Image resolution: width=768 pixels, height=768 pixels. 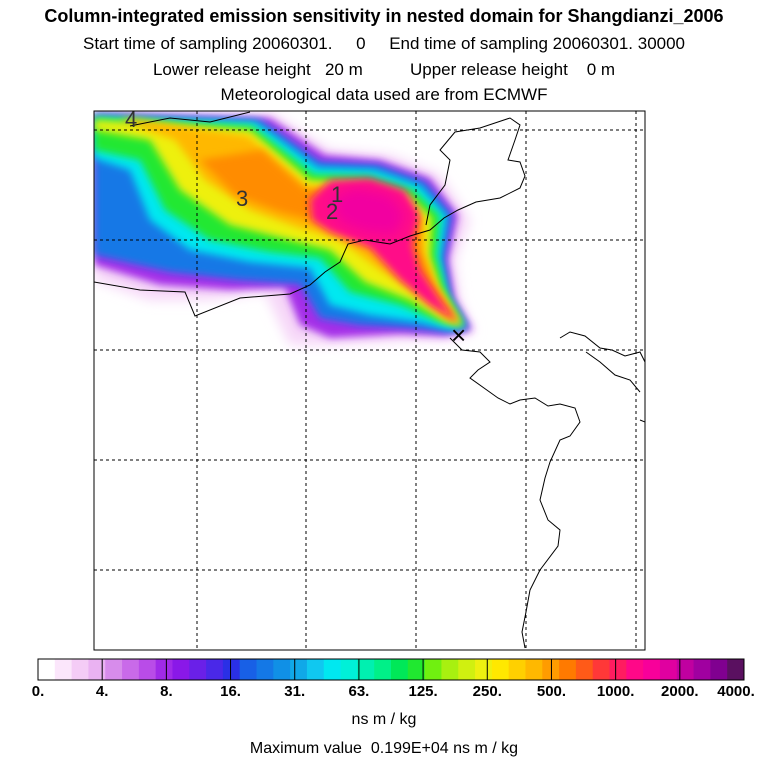 I want to click on colorbar-tick-label: 31., so click(x=295, y=691).